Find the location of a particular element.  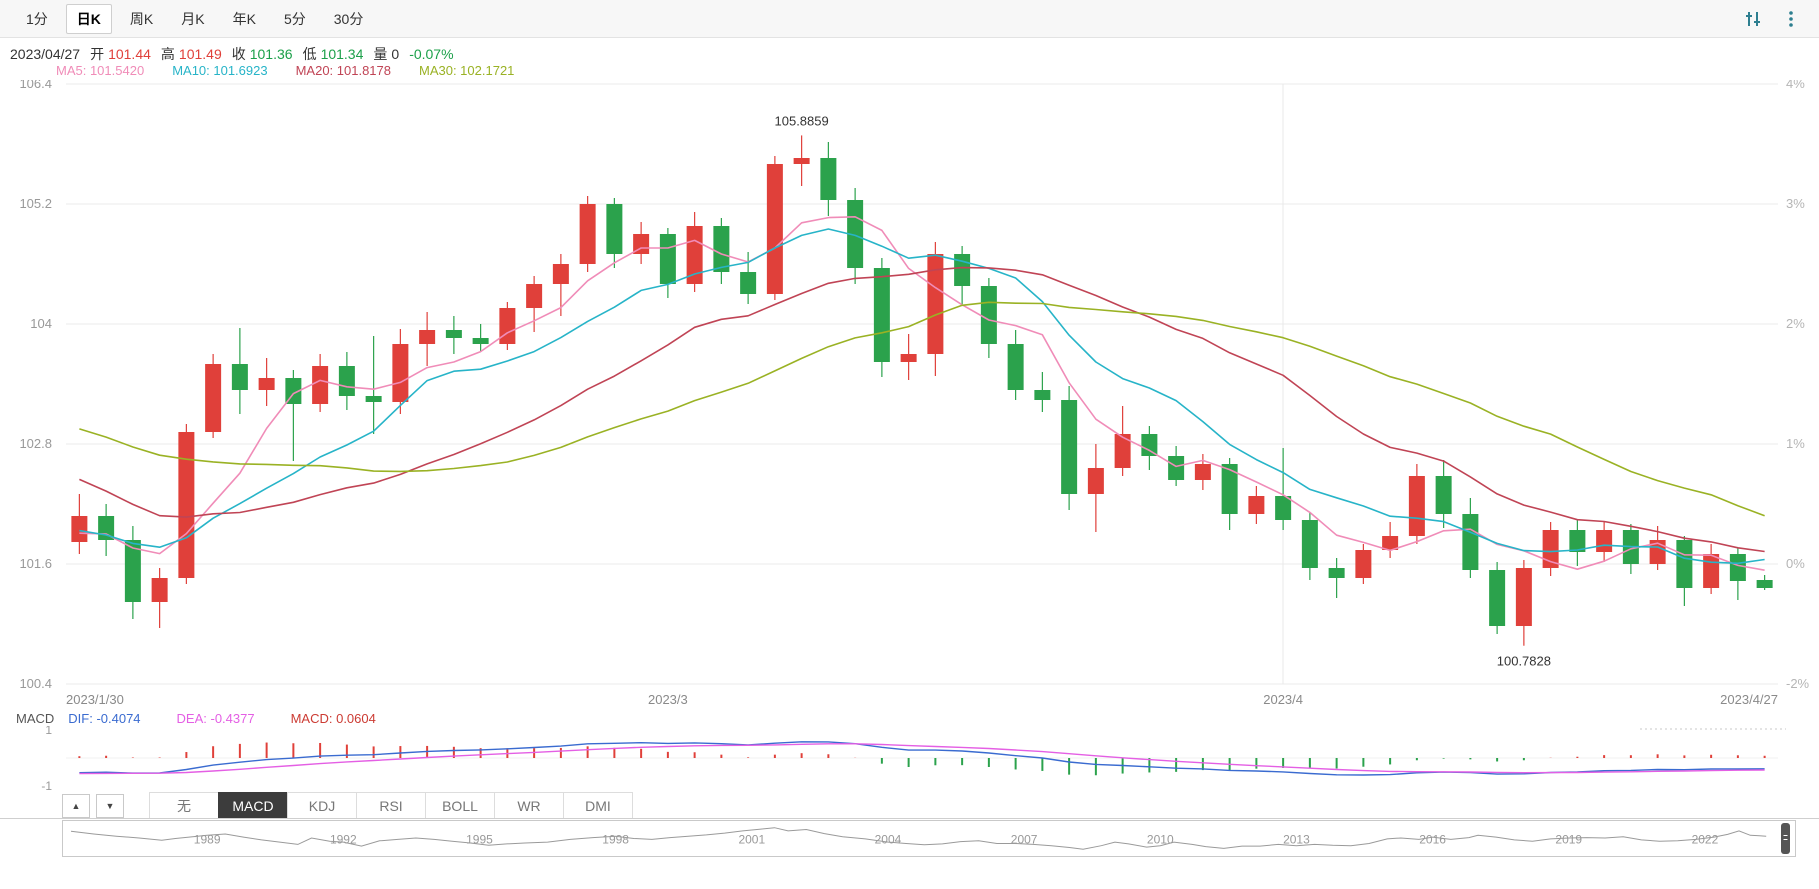

high-value: 101.49 is located at coordinates (200, 54).